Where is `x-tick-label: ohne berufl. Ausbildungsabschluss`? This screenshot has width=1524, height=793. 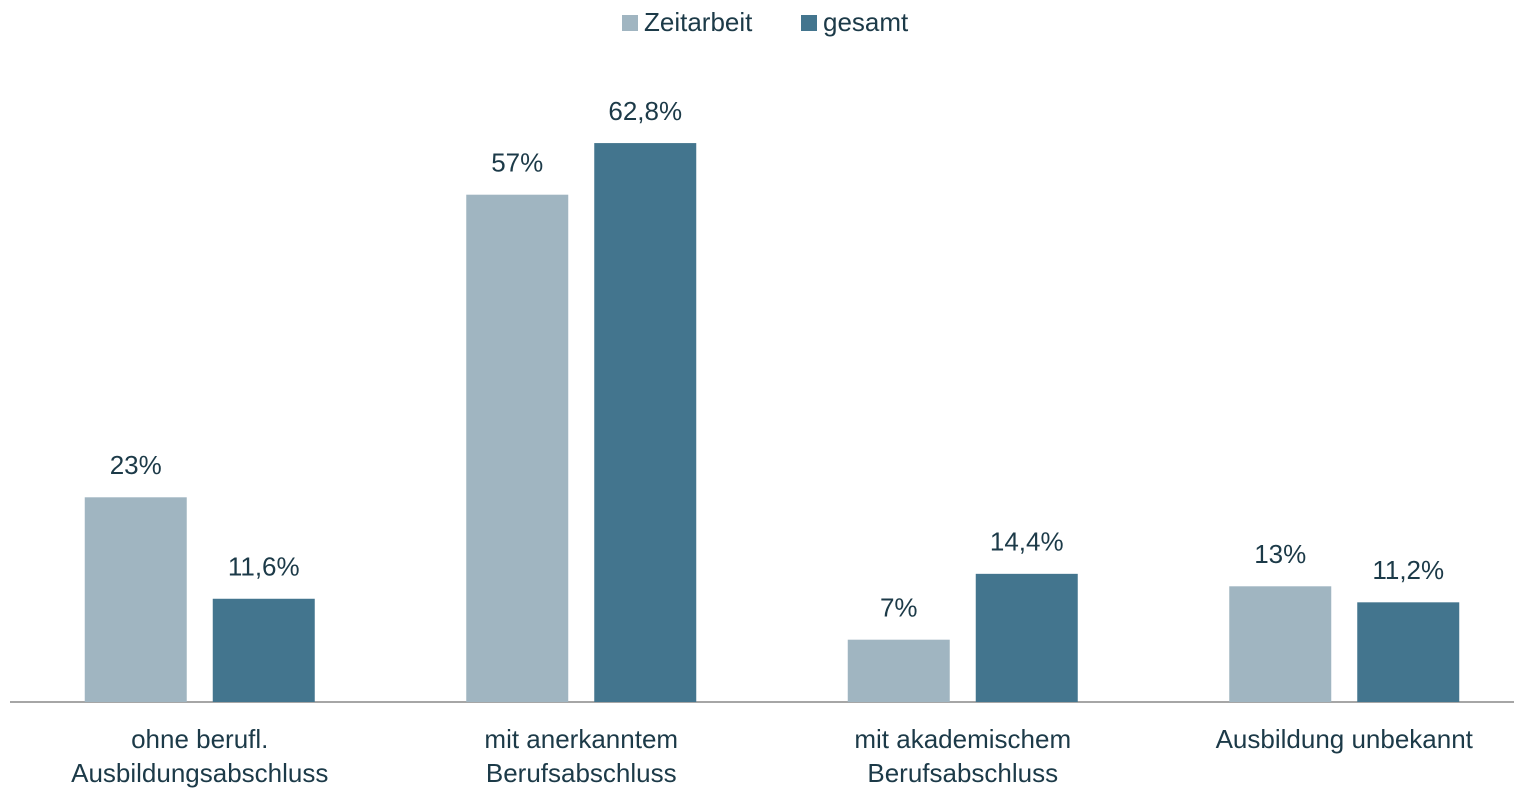
x-tick-label: ohne berufl. Ausbildungsabschluss is located at coordinates (200, 756).